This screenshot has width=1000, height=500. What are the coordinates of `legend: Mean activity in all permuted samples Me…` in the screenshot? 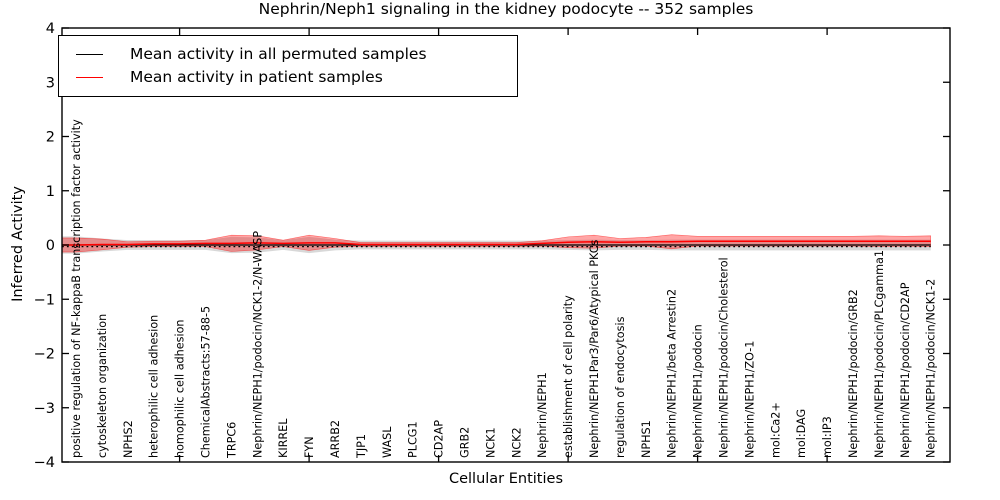 It's located at (288, 66).